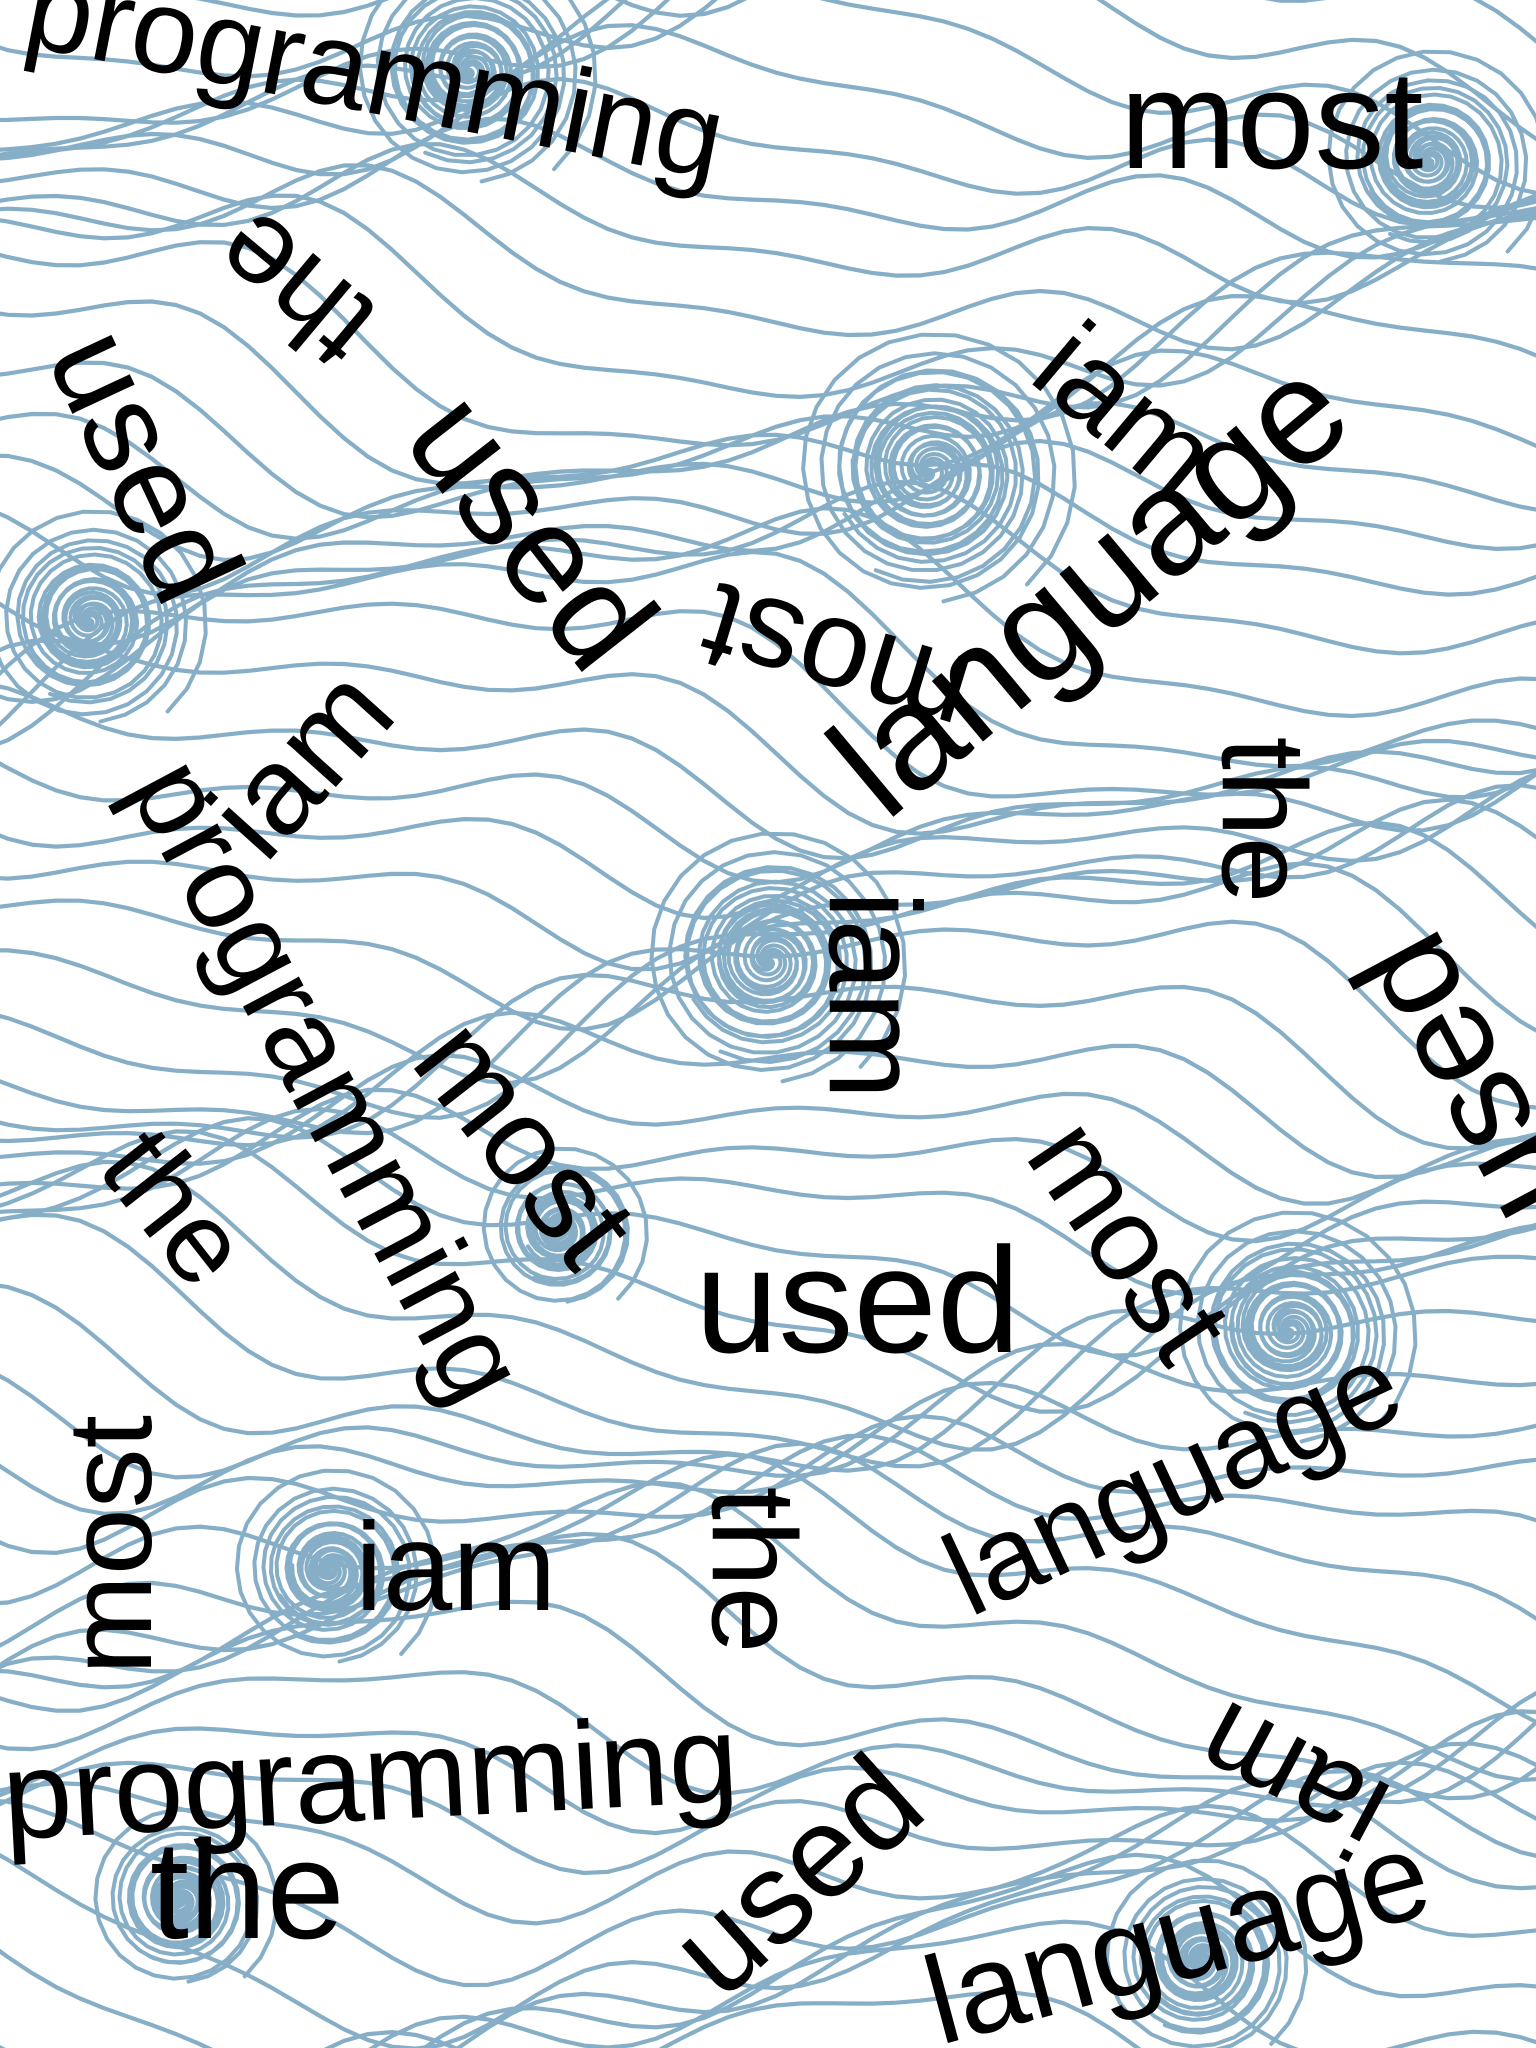 The height and width of the screenshot is (2048, 1536). I want to click on word-iam-center-vertical: iam, so click(874, 995).